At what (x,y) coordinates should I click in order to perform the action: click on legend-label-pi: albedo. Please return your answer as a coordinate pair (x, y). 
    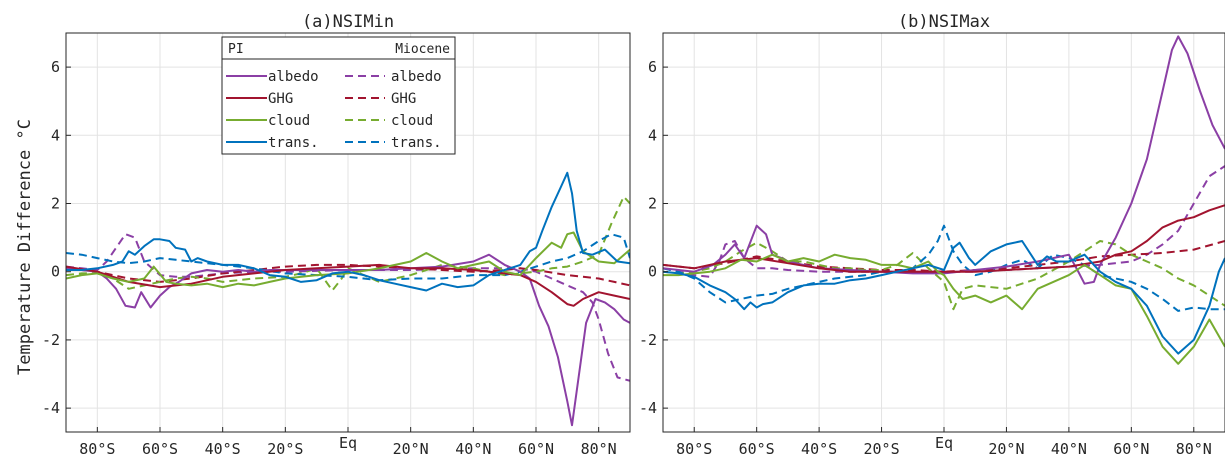
    Looking at the image, I should click on (293, 77).